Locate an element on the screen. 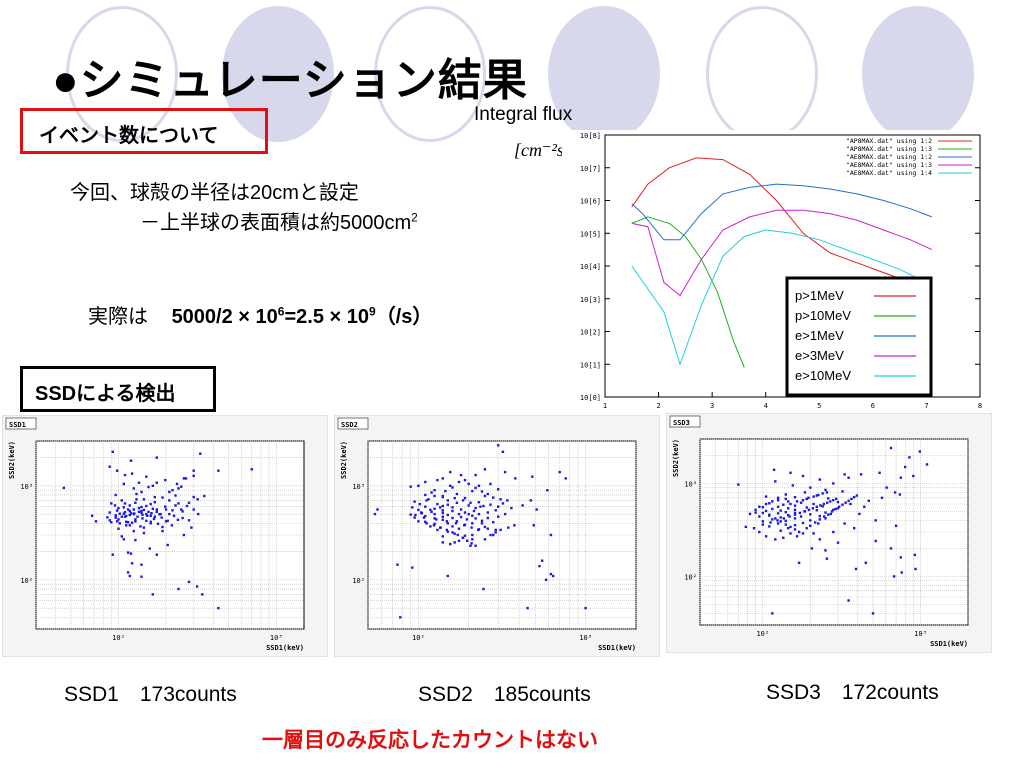 This screenshot has height=768, width=1024. ssd1-x-tick-label: 10² is located at coordinates (118, 638).